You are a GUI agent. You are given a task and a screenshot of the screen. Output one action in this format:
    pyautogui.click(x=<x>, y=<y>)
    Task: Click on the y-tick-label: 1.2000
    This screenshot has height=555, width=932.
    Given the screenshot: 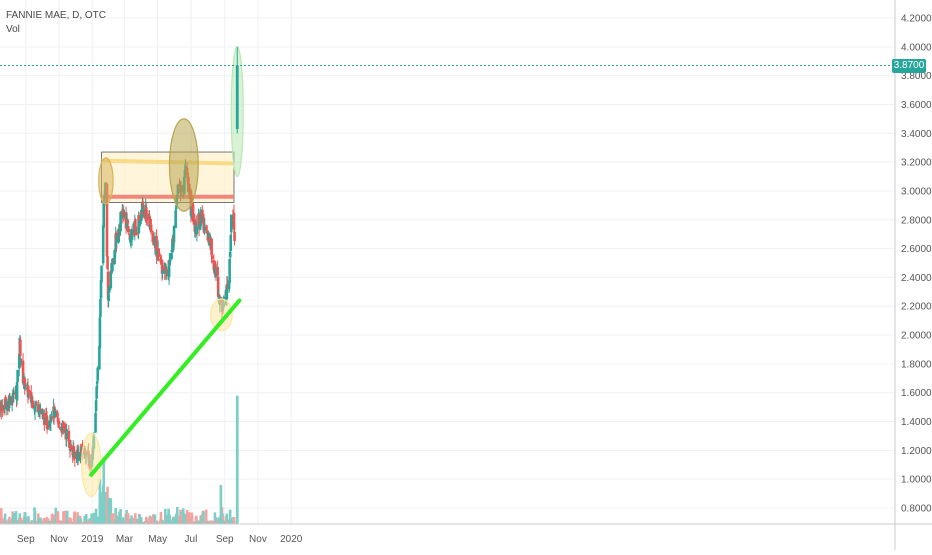 What is the action you would take?
    pyautogui.click(x=916, y=451)
    